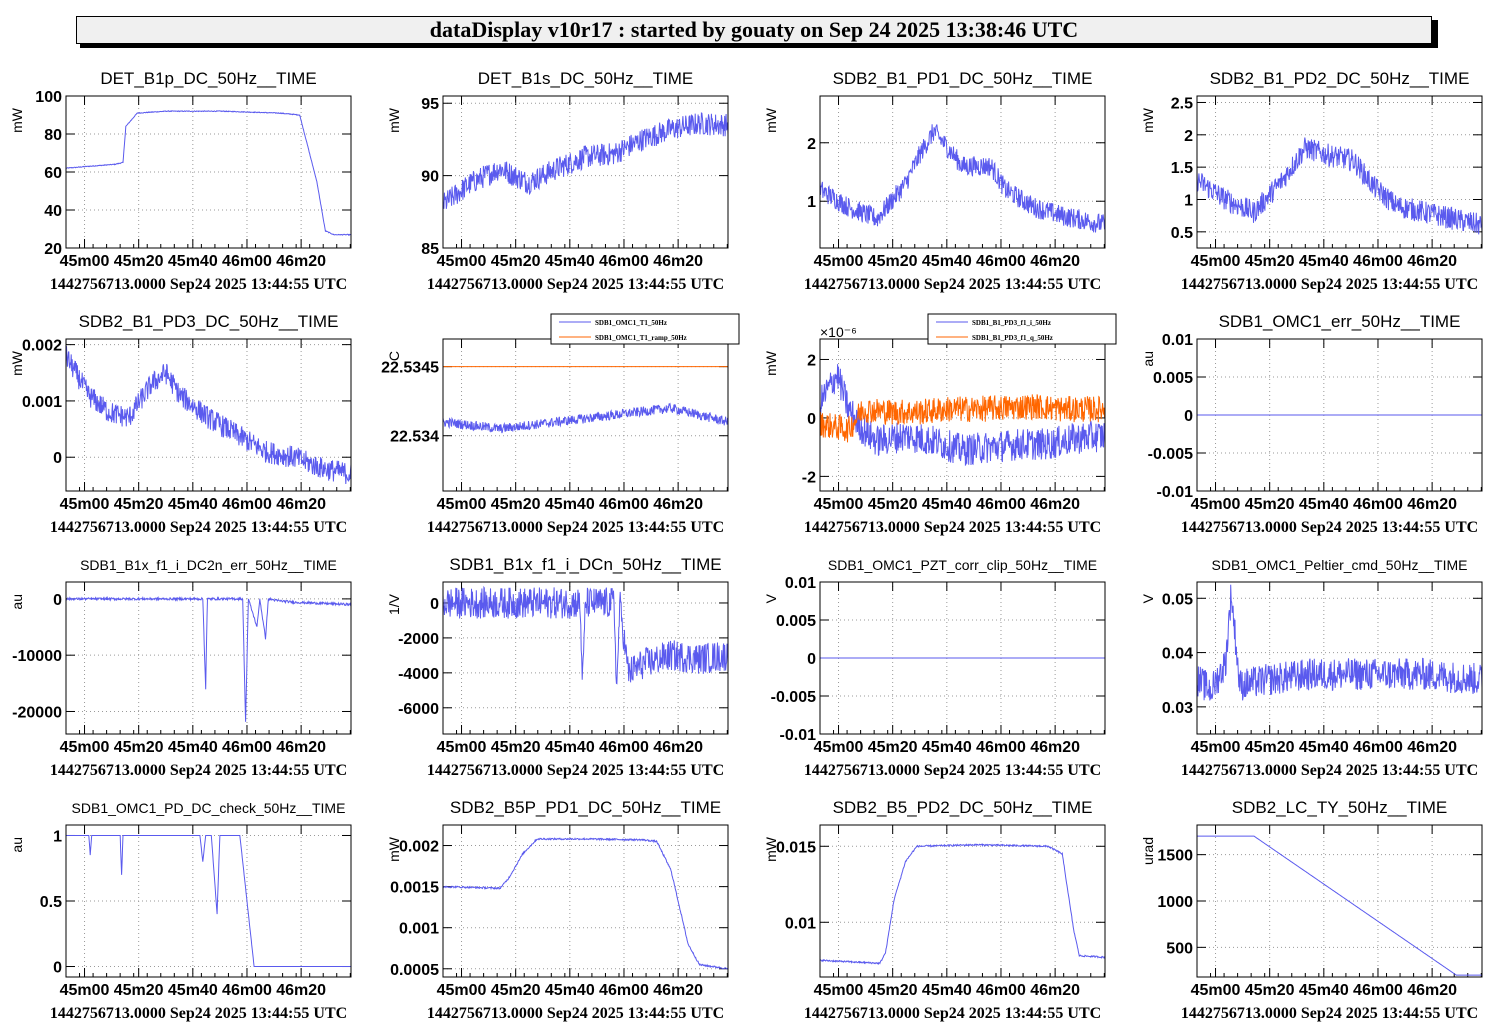 This screenshot has height=1034, width=1508. Describe the element at coordinates (1340, 565) in the screenshot. I see `chart-title: SDB1_OMC1_Peltier_cmd_50Hz__TIME` at that location.